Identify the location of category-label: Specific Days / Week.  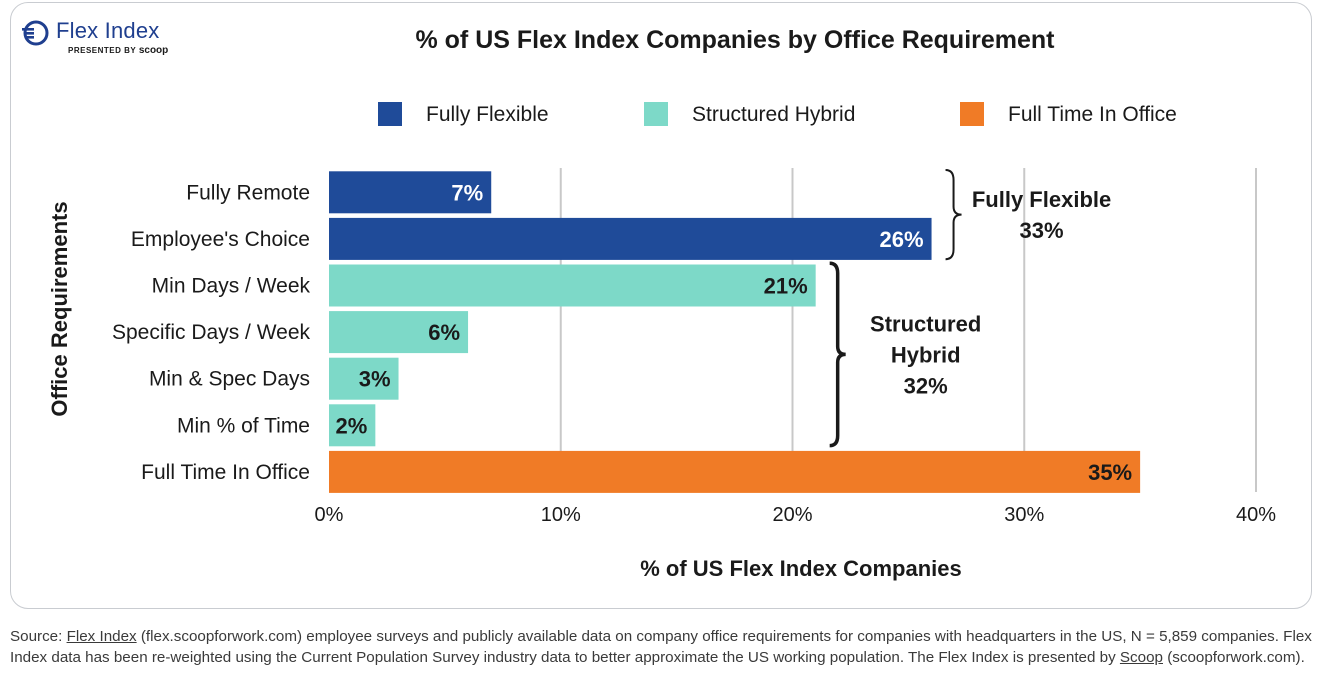
(211, 332).